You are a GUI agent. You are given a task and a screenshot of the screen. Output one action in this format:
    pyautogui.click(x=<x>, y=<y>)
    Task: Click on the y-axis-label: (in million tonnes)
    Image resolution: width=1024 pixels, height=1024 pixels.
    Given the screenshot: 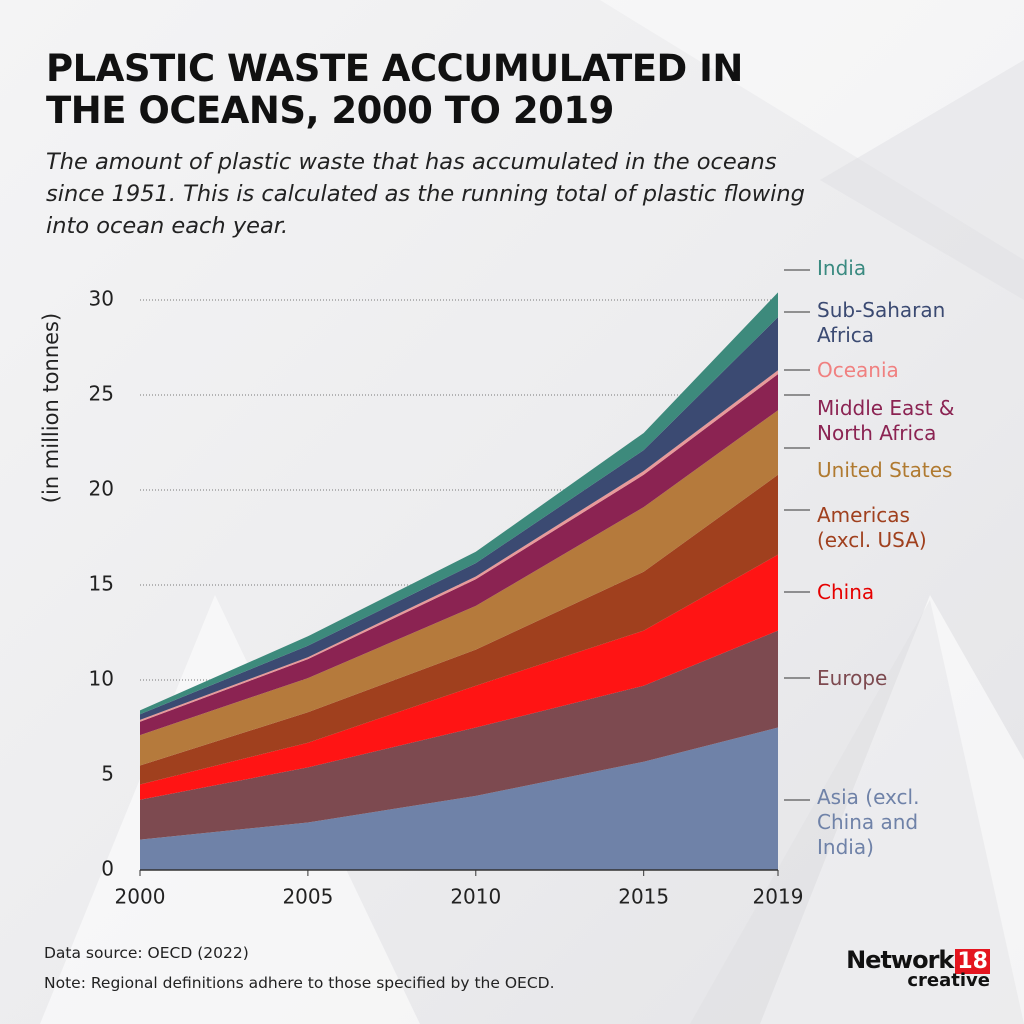 What is the action you would take?
    pyautogui.click(x=51, y=408)
    